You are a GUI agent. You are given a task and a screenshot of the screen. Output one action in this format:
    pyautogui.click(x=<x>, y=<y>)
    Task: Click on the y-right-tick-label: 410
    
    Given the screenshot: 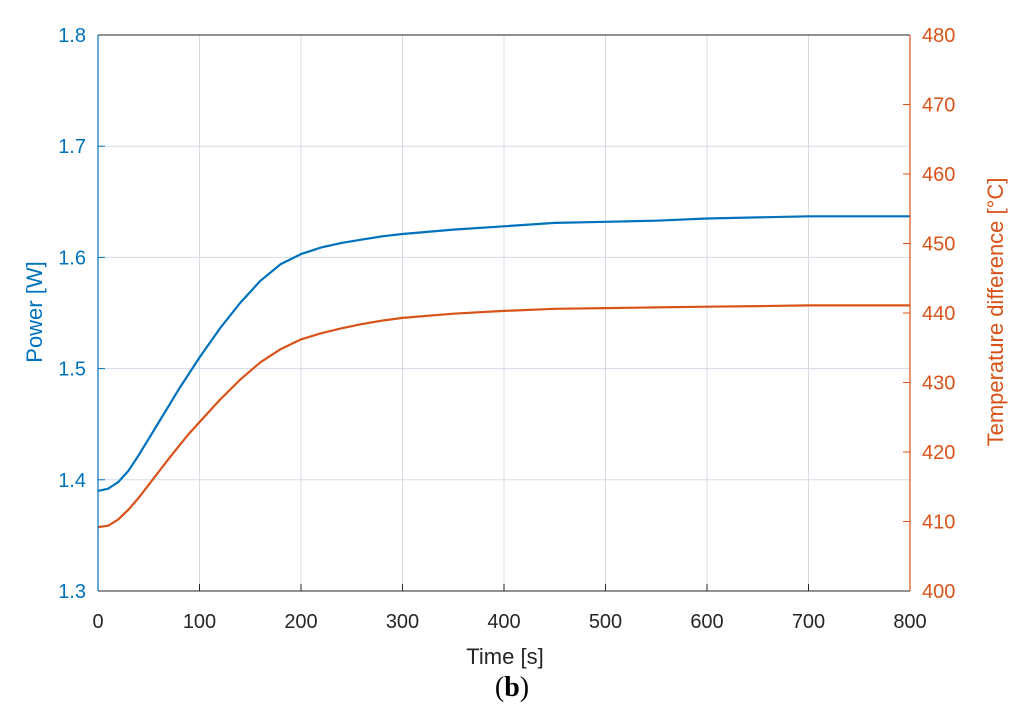 What is the action you would take?
    pyautogui.click(x=938, y=523)
    